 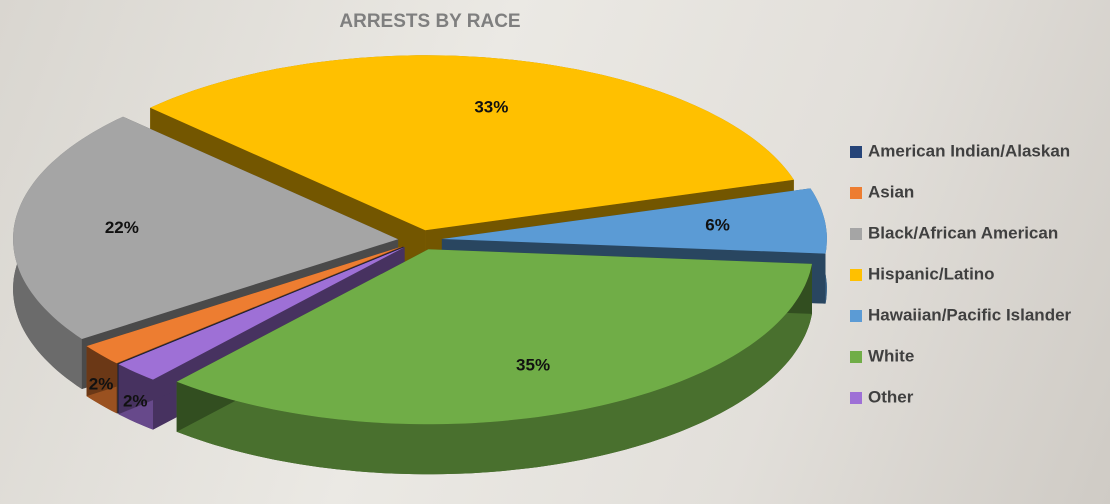 I want to click on legend-label: White, so click(x=891, y=355).